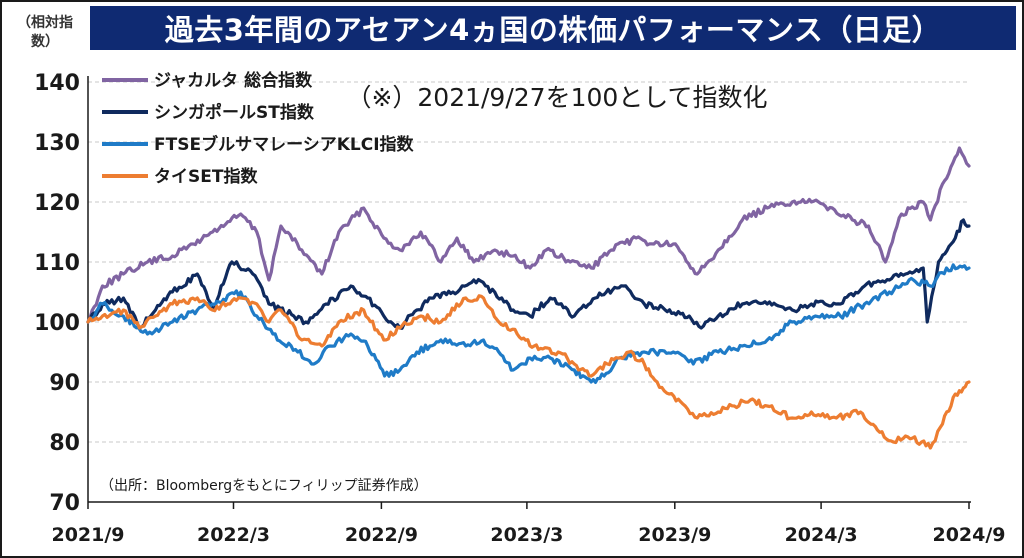  Describe the element at coordinates (57, 143) in the screenshot. I see `y-tick-label: 130` at that location.